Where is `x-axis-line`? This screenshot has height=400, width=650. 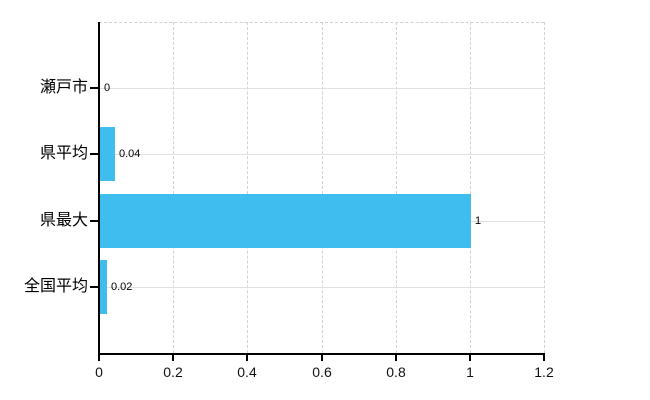 x-axis-line is located at coordinates (322, 354).